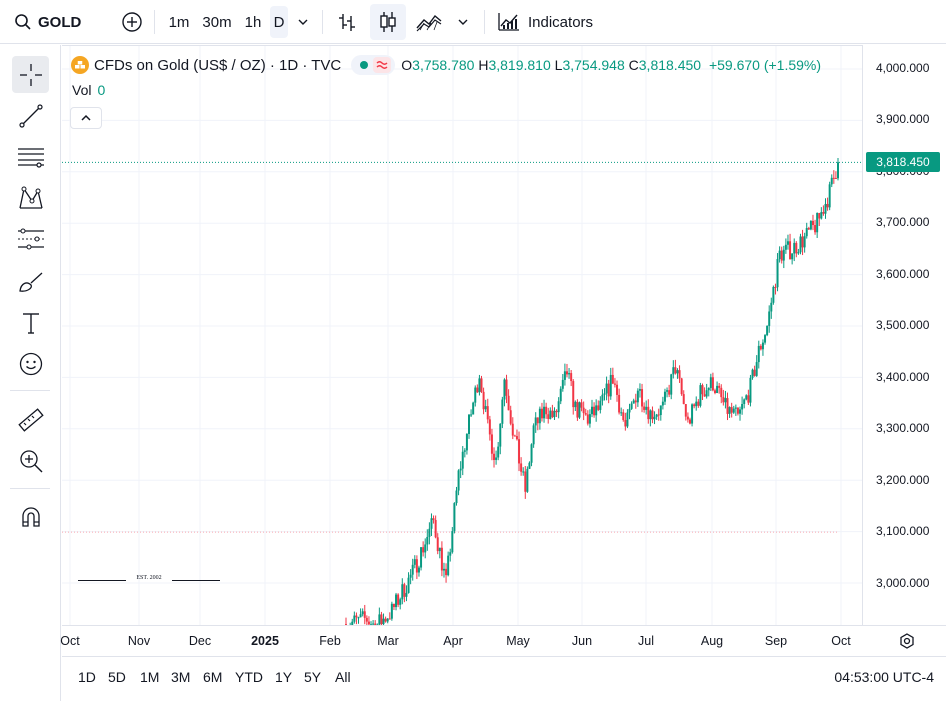 Image resolution: width=946 pixels, height=701 pixels. I want to click on trend-line-tool-button, so click(30, 115).